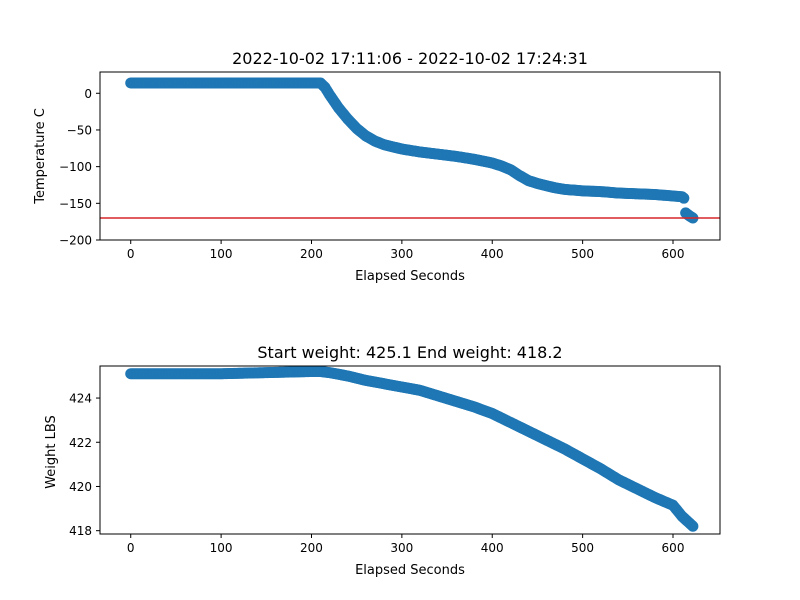 This screenshot has width=800, height=600. I want to click on weight-x-tick-label: 500, so click(582, 548).